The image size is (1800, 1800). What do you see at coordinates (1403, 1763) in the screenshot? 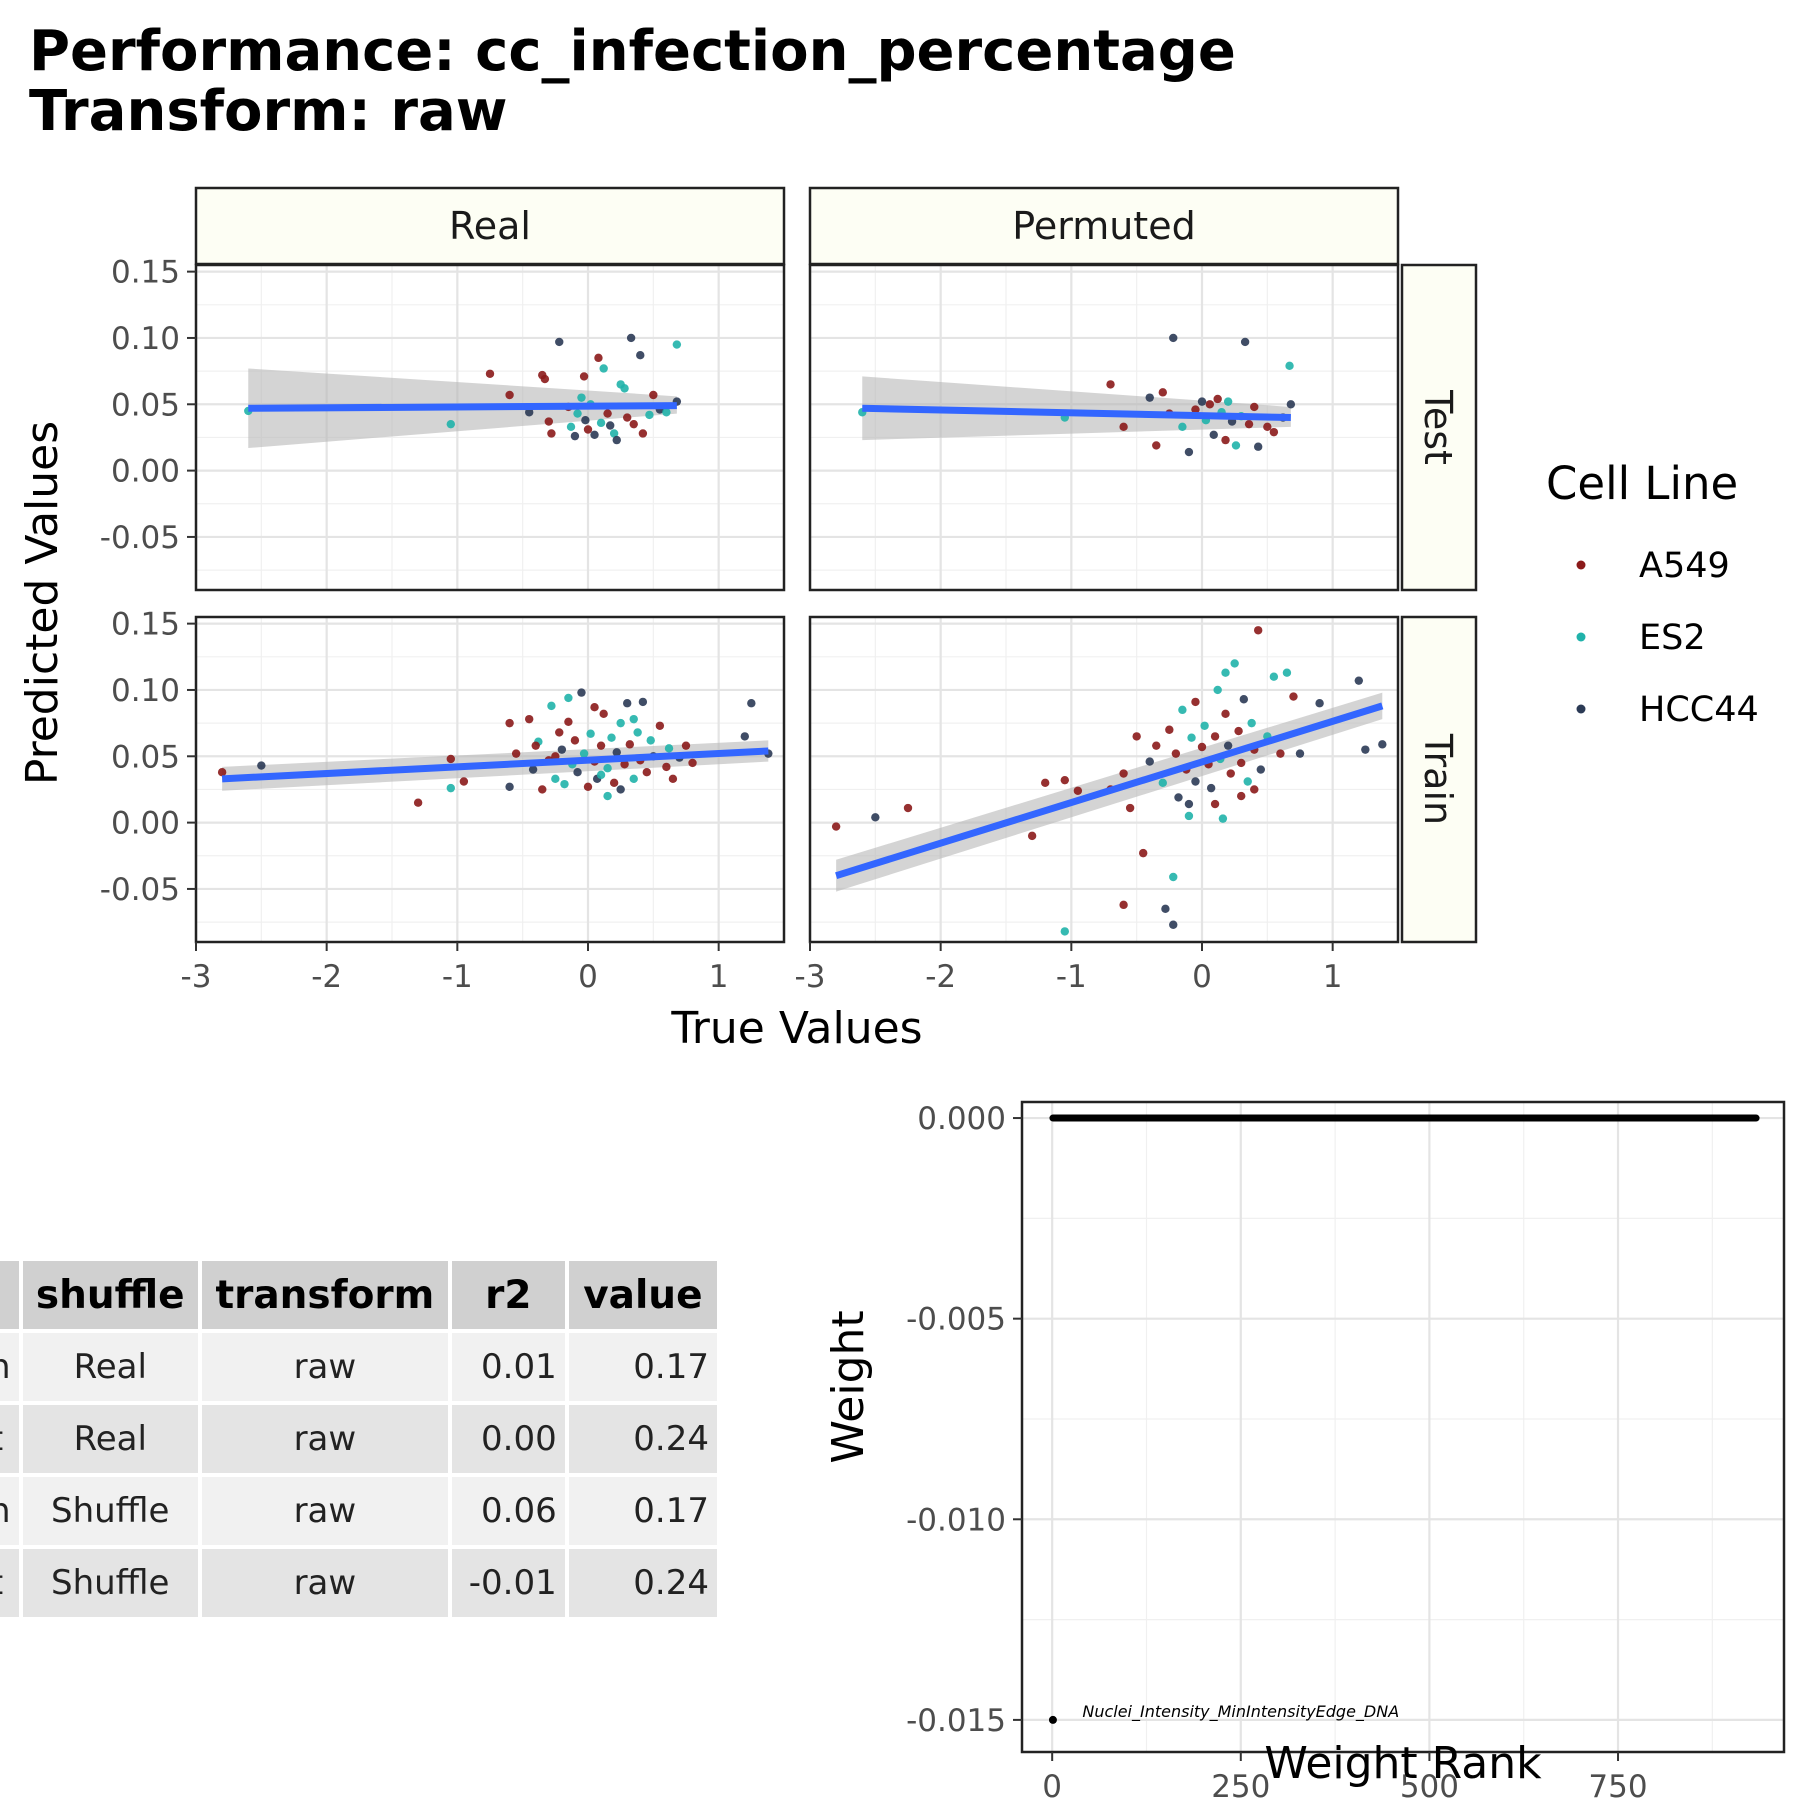
I see `x-axis-label: Weight Rank` at bounding box center [1403, 1763].